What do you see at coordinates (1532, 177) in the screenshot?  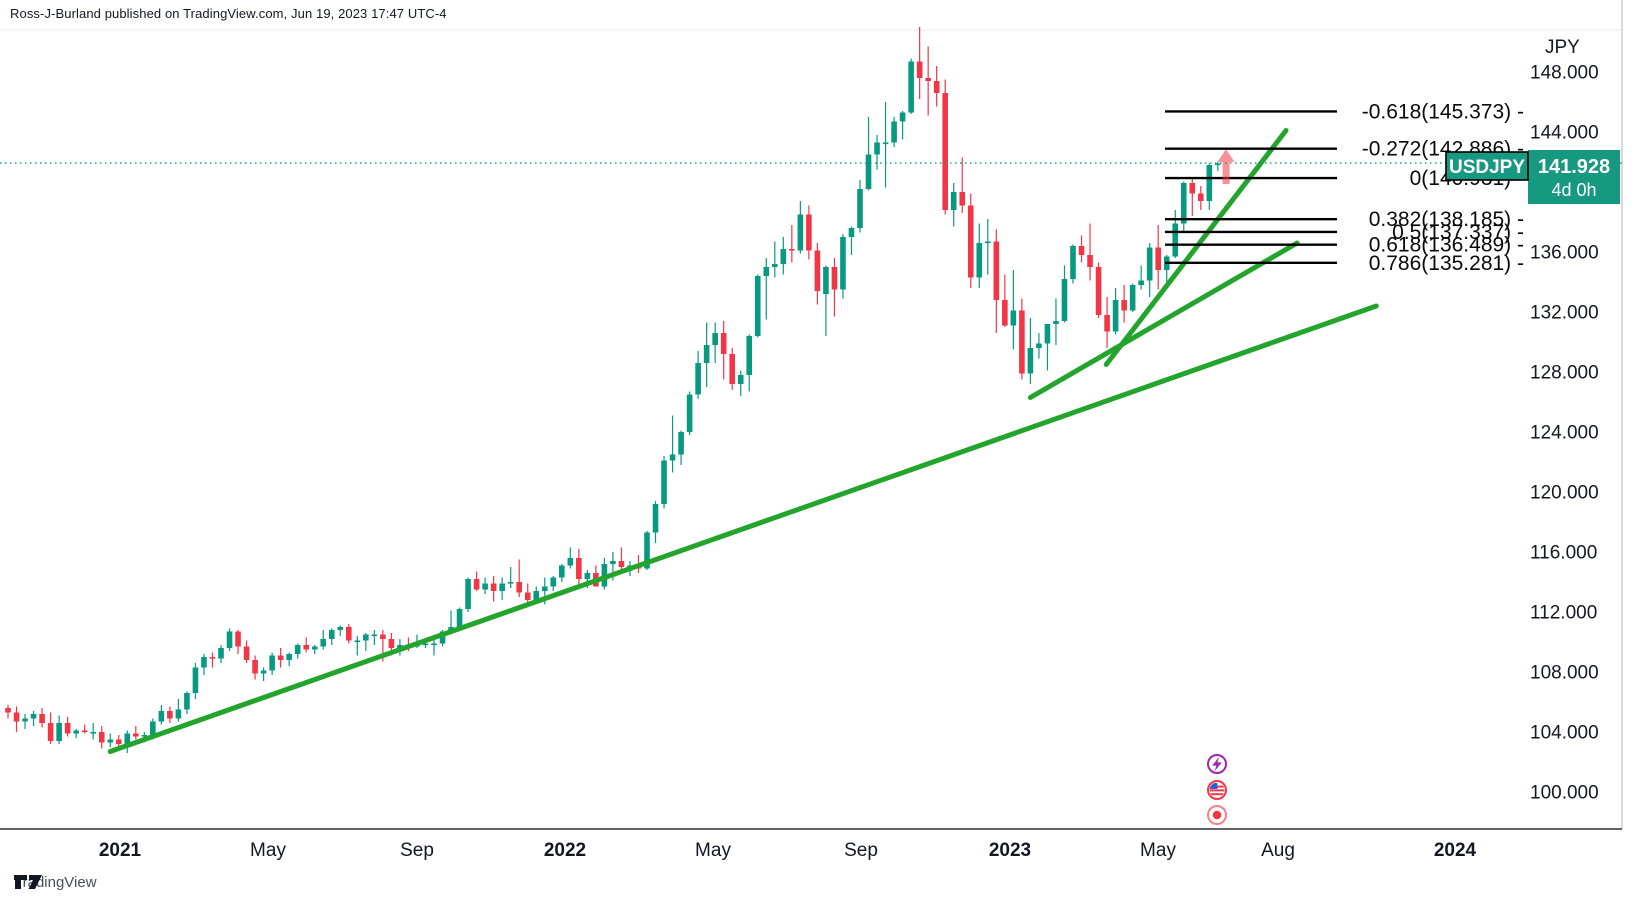 I see `current-price-badge: USDJPY 141.928 4d 0h` at bounding box center [1532, 177].